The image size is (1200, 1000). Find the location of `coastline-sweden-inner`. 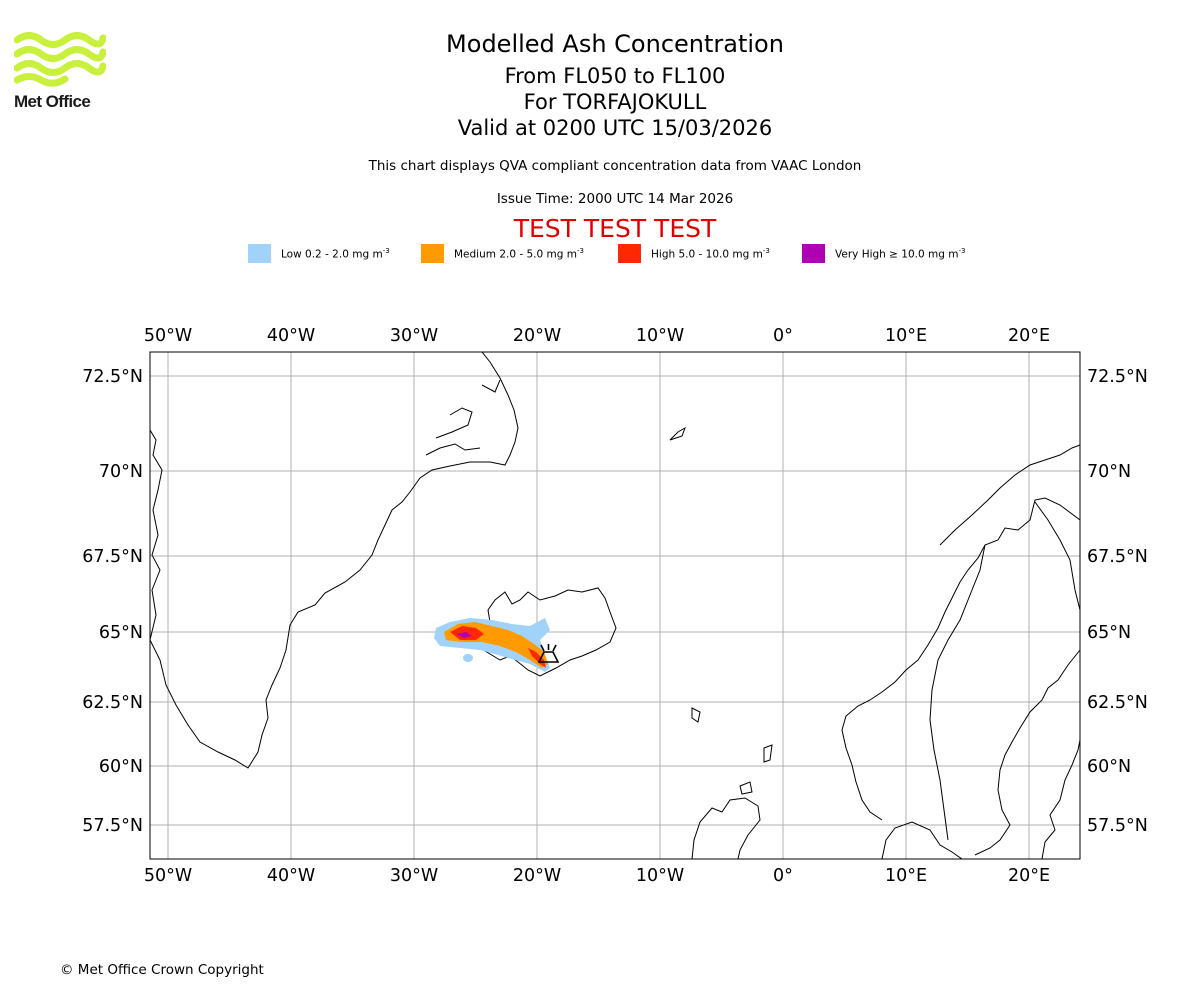

coastline-sweden-inner is located at coordinates (1057, 556).